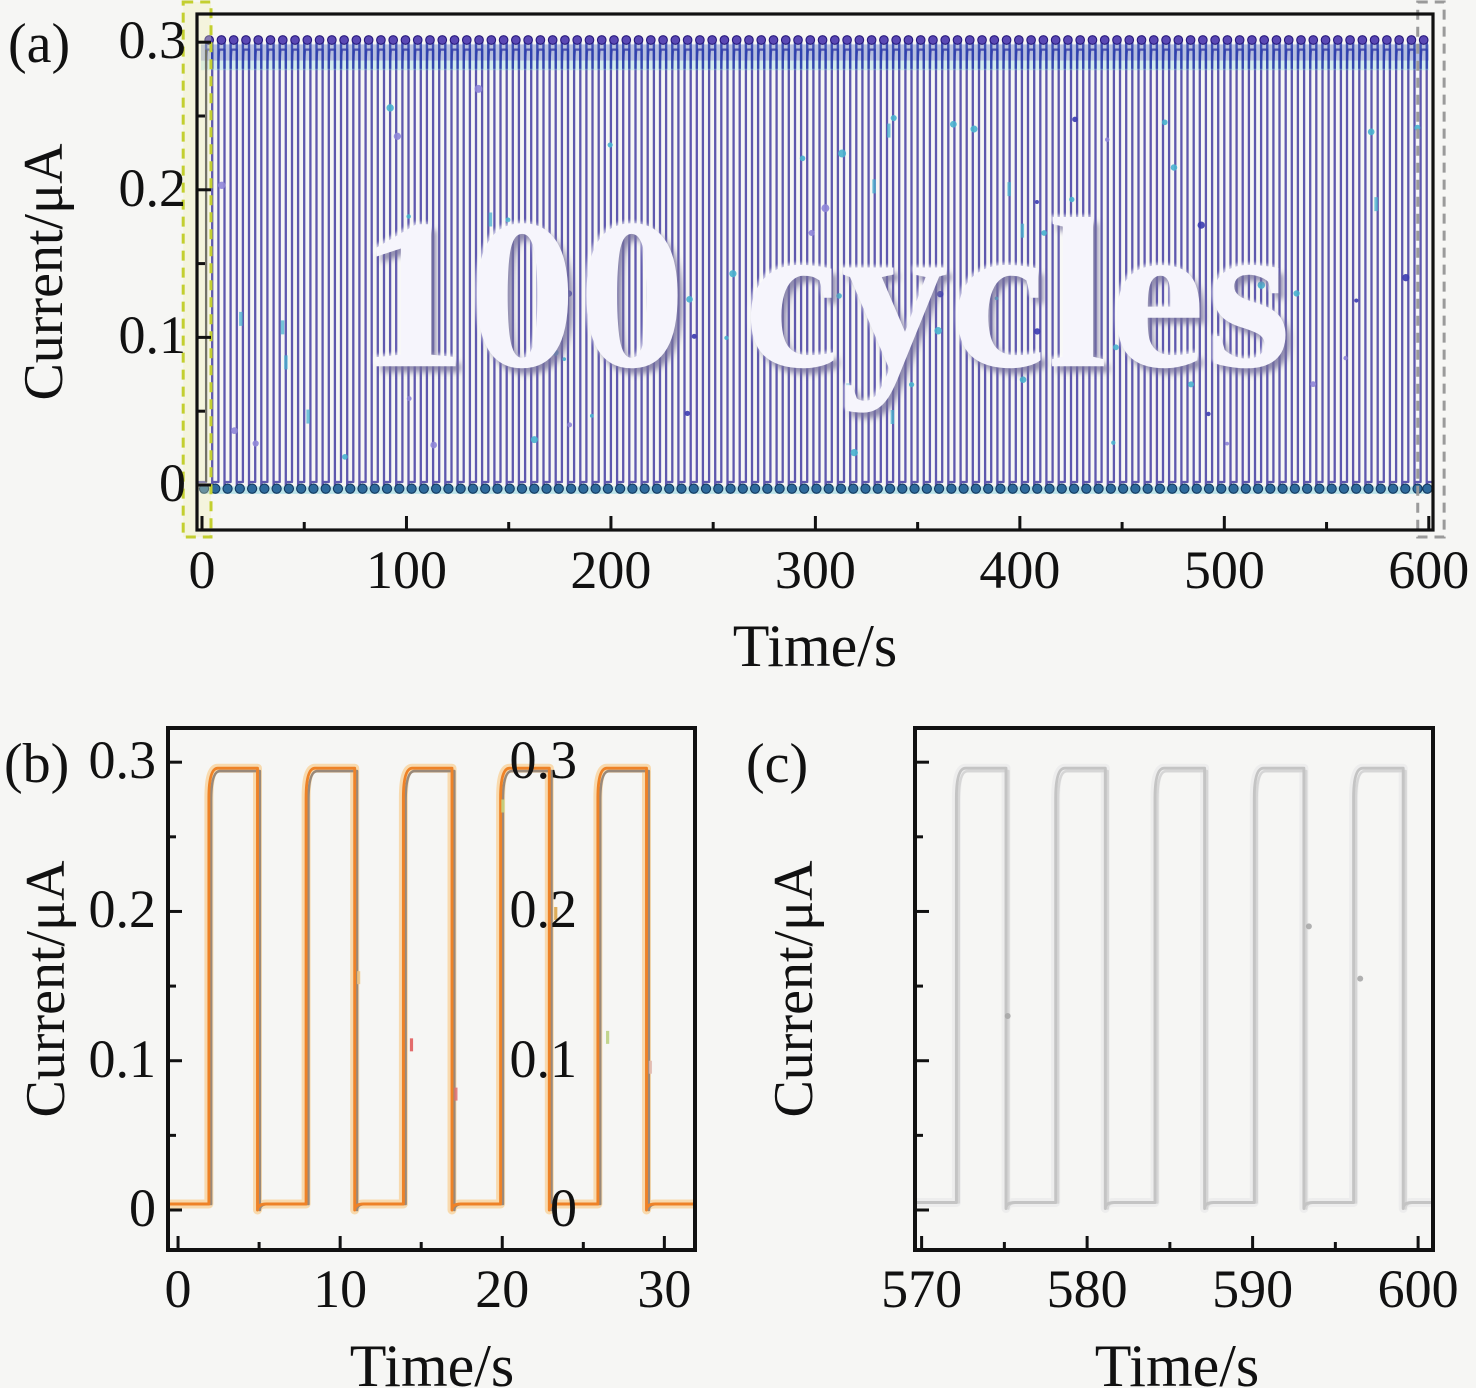 The image size is (1476, 1388). What do you see at coordinates (543, 909) in the screenshot?
I see `panel-c-ytick: 0.2` at bounding box center [543, 909].